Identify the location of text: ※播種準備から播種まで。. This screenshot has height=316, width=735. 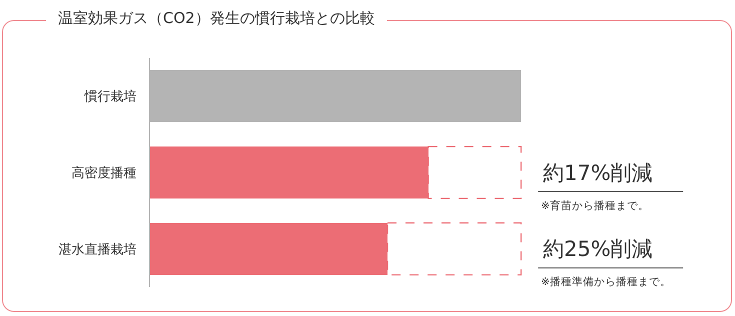
(606, 282).